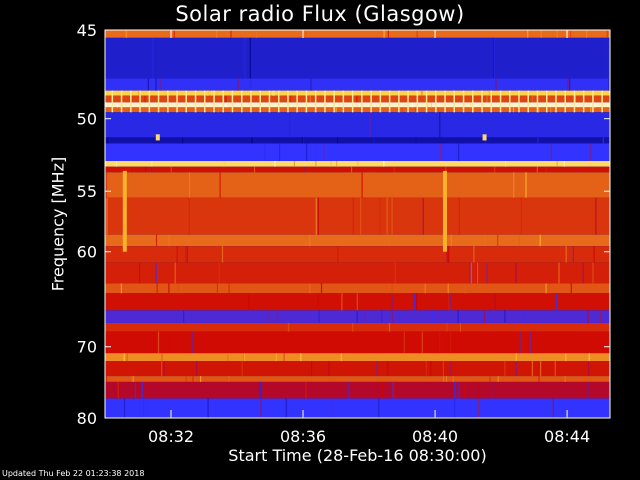  I want to click on updated-timestamp: Updated Thu Feb 22 01:23:38 2018, so click(73, 473).